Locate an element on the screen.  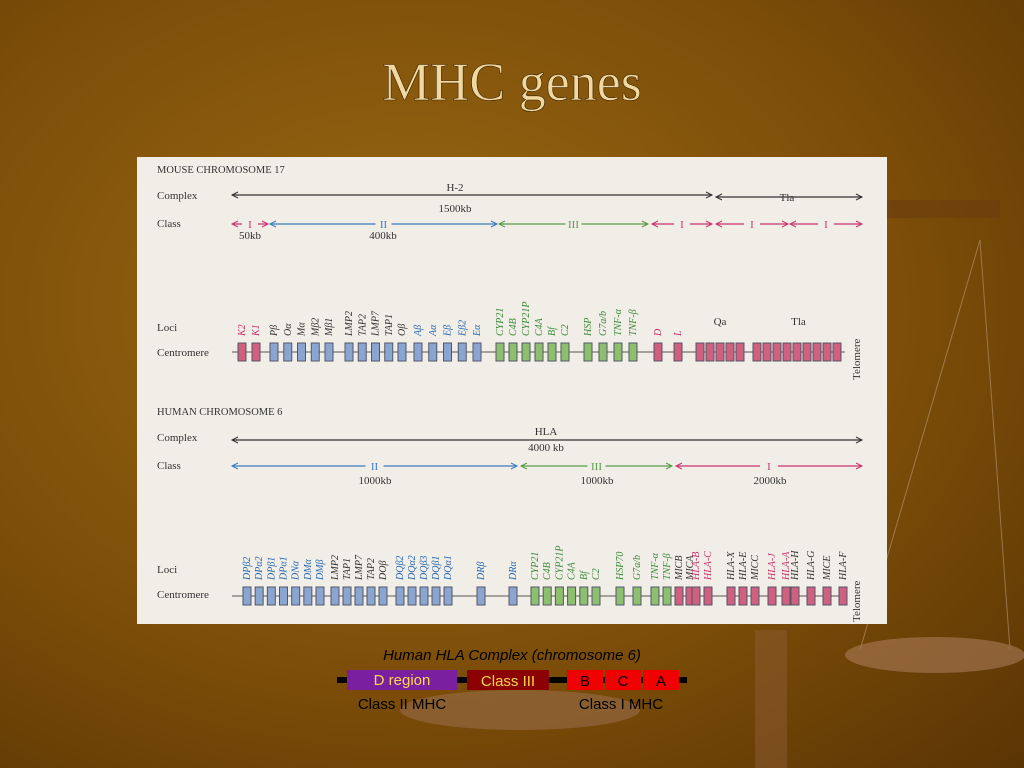
gene-label: MICB is located at coordinates (679, 568).